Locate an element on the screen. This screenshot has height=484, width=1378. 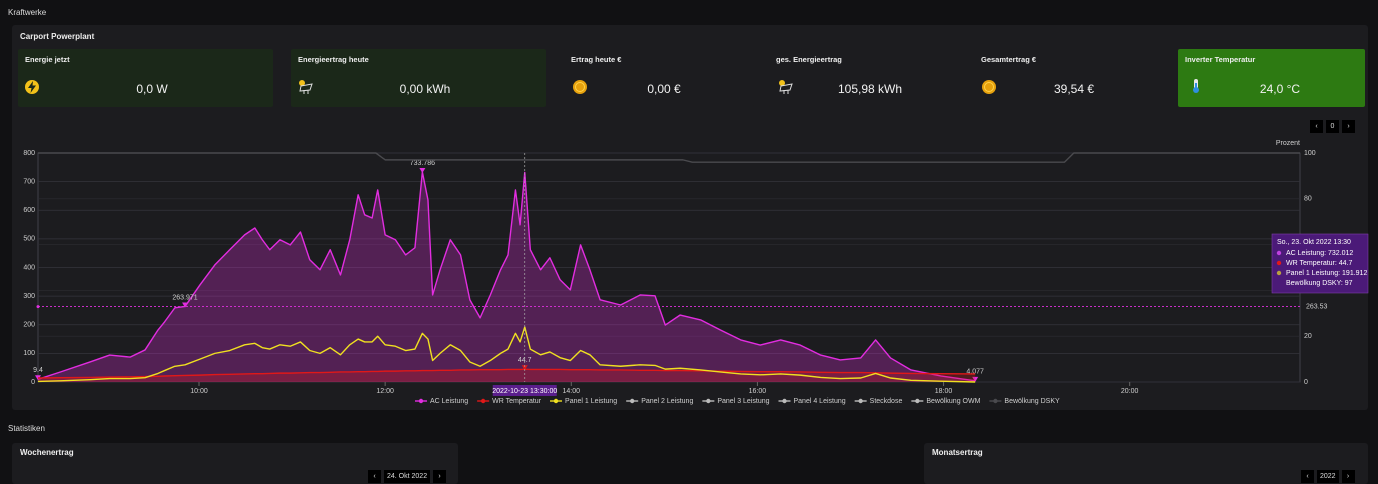
legend-item: Panel 3 Leistung is located at coordinates (736, 401).